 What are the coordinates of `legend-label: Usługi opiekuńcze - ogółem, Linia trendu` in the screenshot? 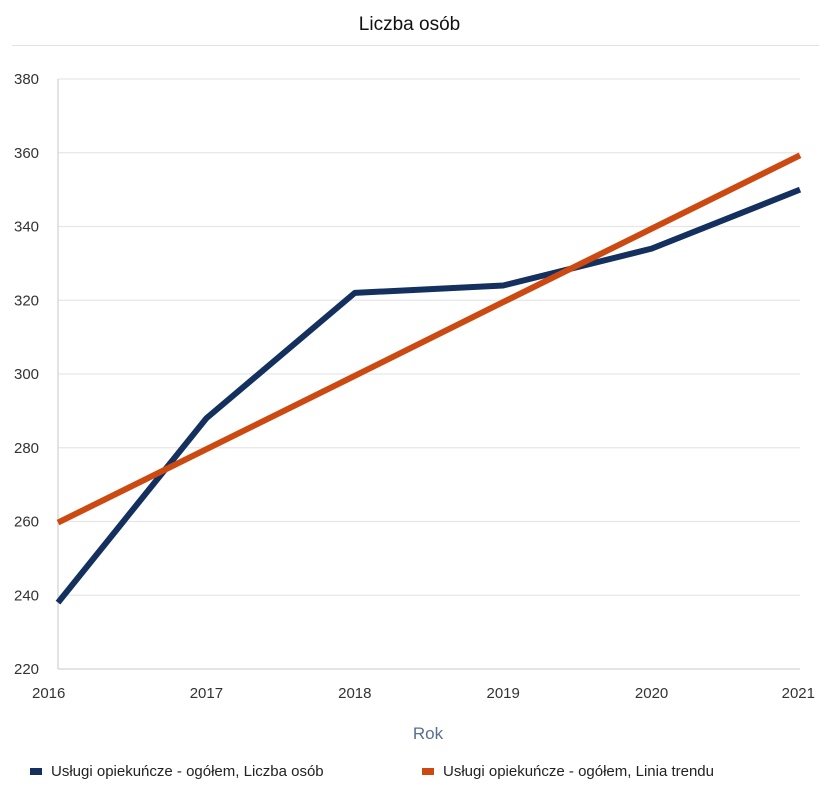 It's located at (578, 771).